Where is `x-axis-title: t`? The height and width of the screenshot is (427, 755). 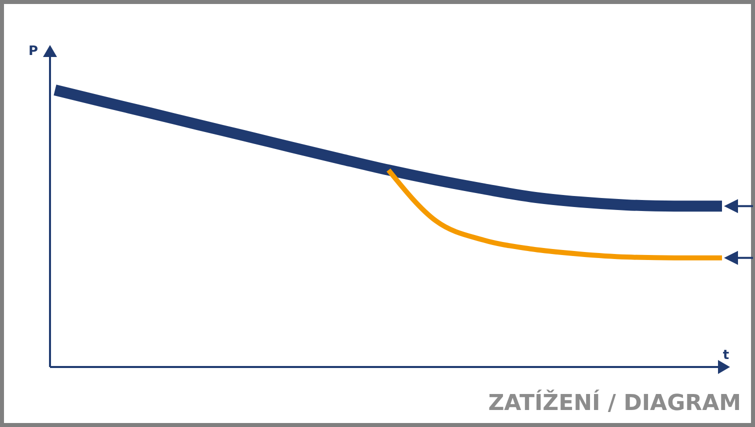 x-axis-title: t is located at coordinates (726, 355).